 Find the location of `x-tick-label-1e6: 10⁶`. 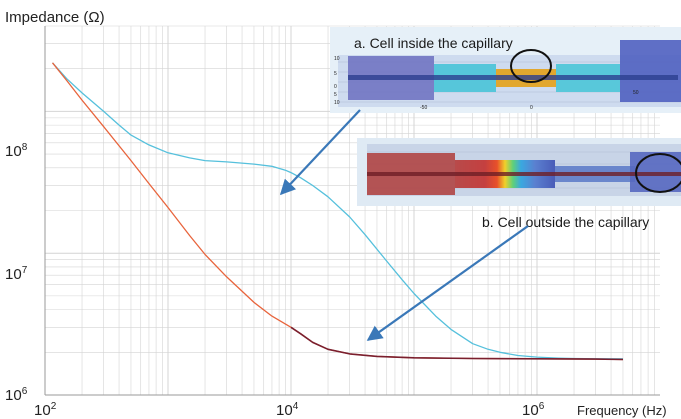

x-tick-label-1e6: 10⁶ is located at coordinates (533, 410).